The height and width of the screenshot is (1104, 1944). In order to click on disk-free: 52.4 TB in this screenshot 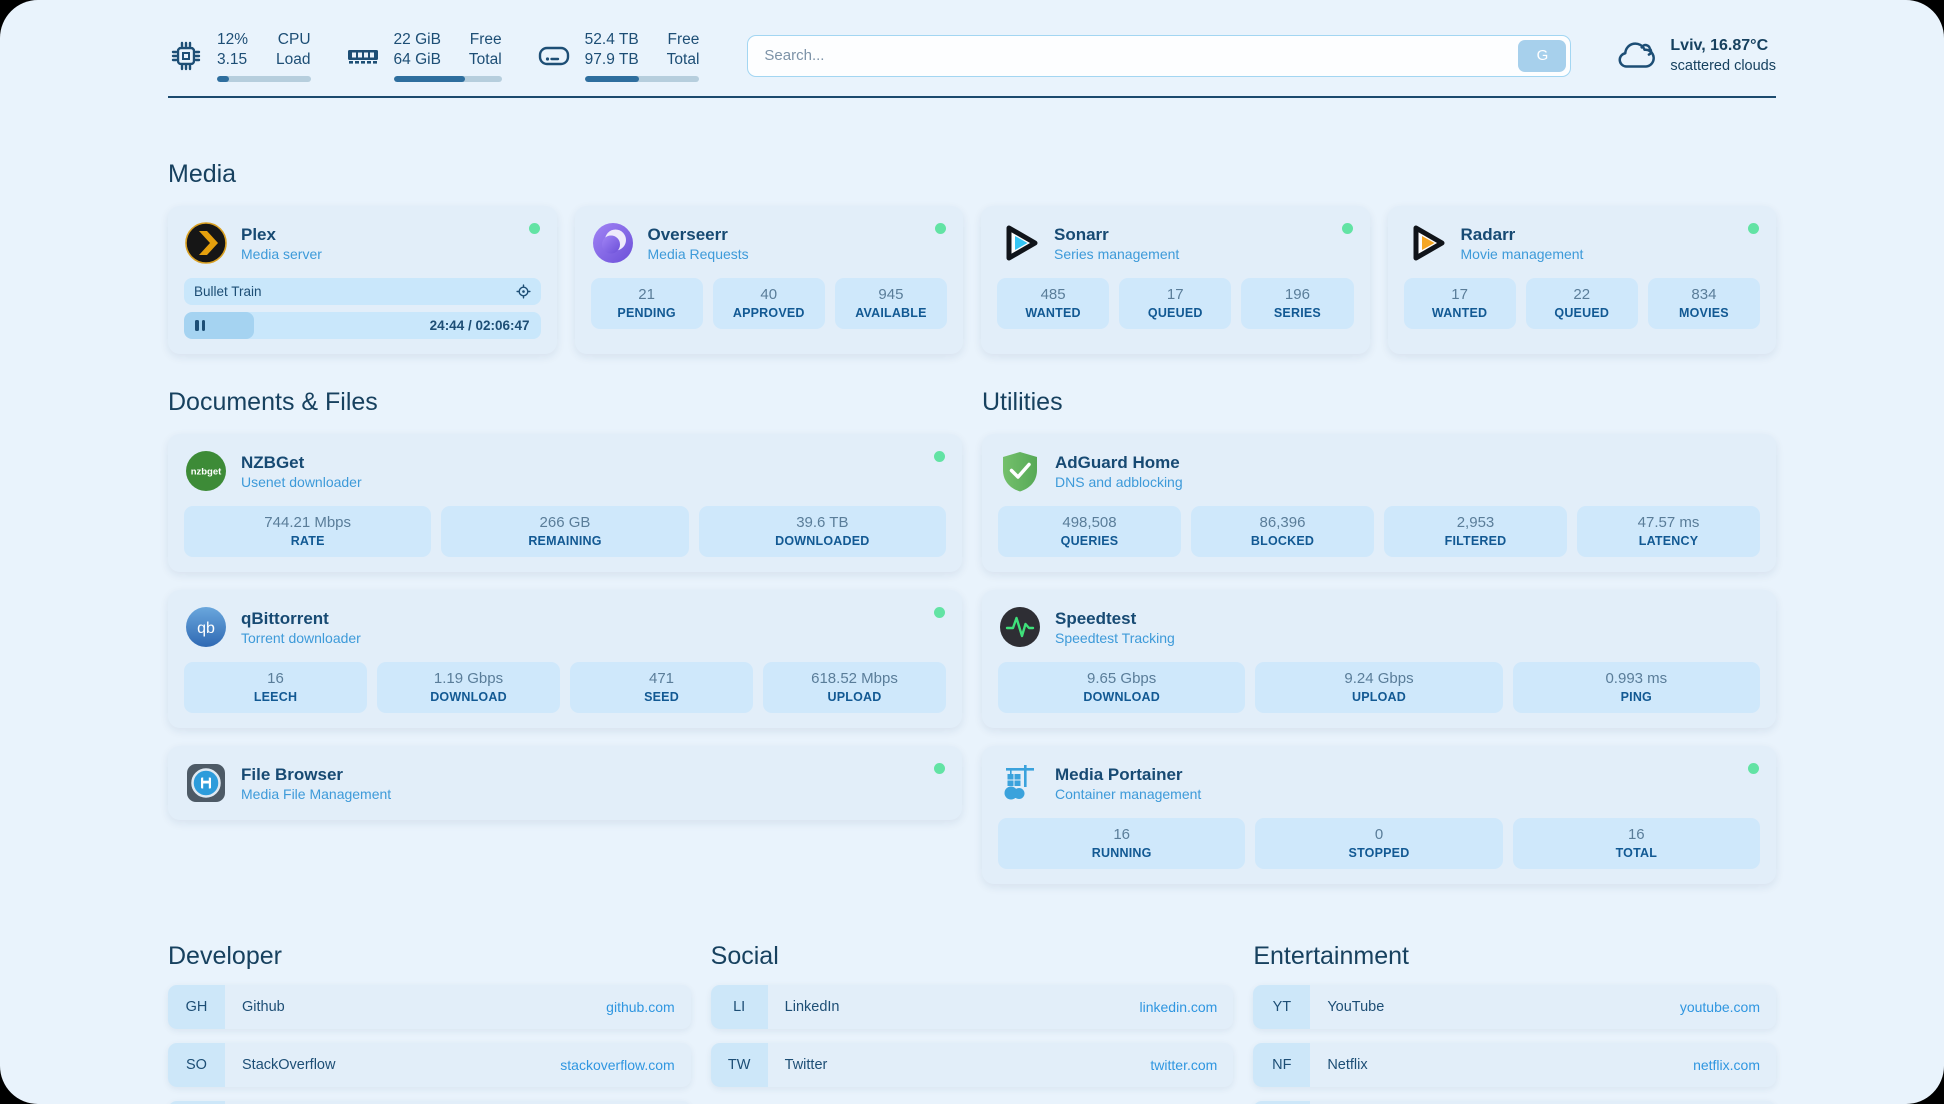, I will do `click(611, 39)`.